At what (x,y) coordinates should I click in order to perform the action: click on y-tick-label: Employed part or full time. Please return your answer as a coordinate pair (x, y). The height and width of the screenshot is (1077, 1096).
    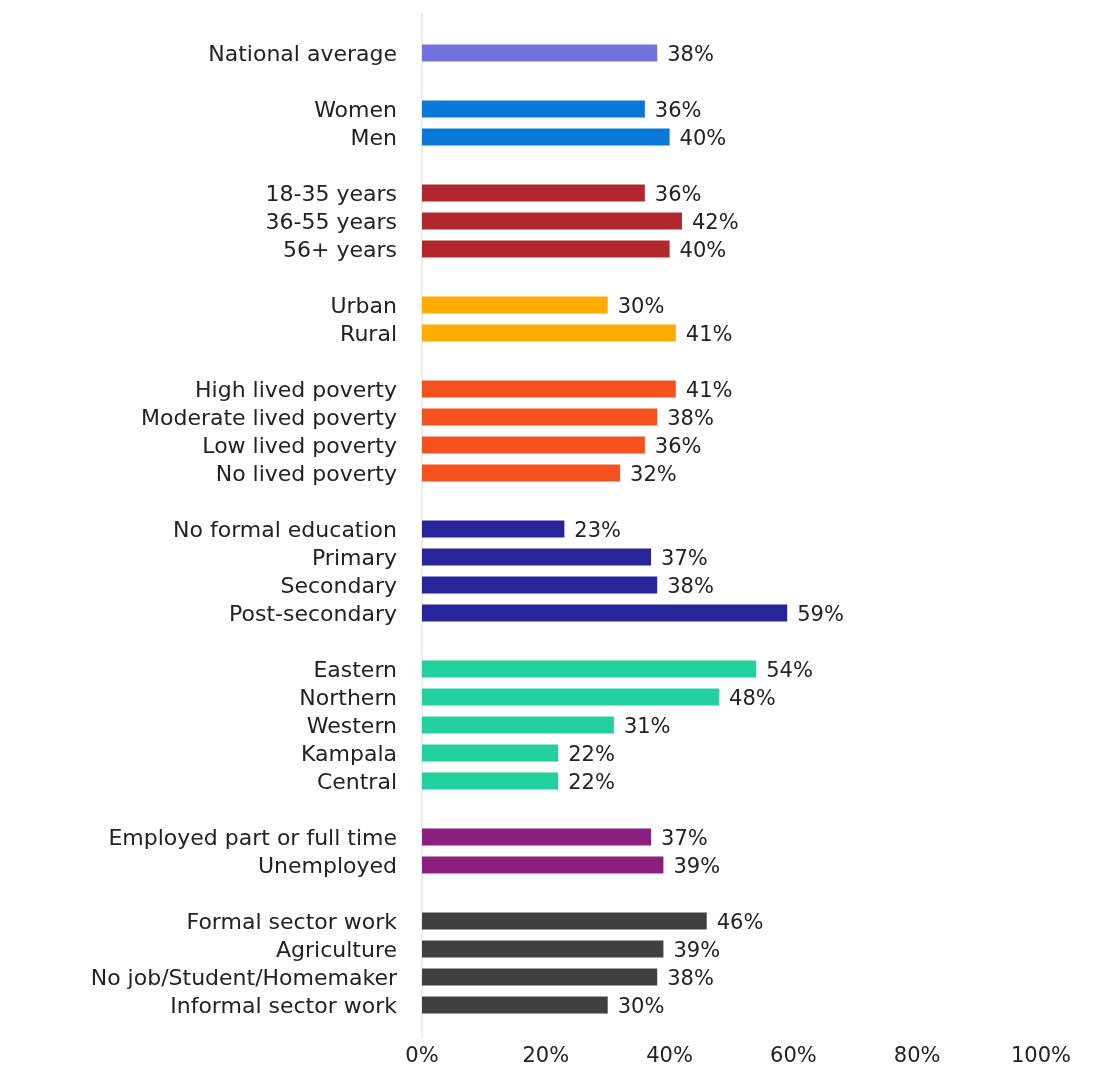
    Looking at the image, I should click on (252, 837).